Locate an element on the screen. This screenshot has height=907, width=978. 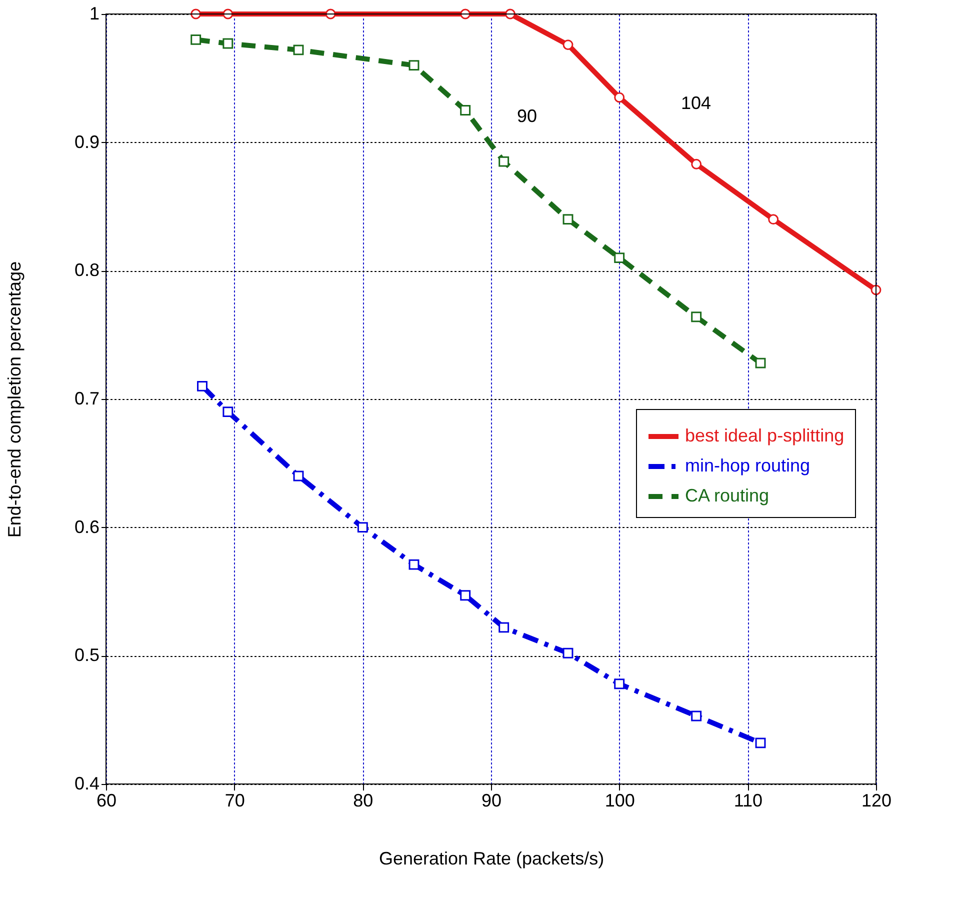
x-tick-label: 120 is located at coordinates (876, 800).